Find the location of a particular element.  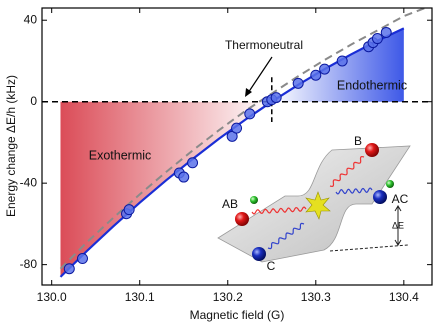

y-axis-title: Energy change ΔE/h (kHz) is located at coordinates (11, 146).